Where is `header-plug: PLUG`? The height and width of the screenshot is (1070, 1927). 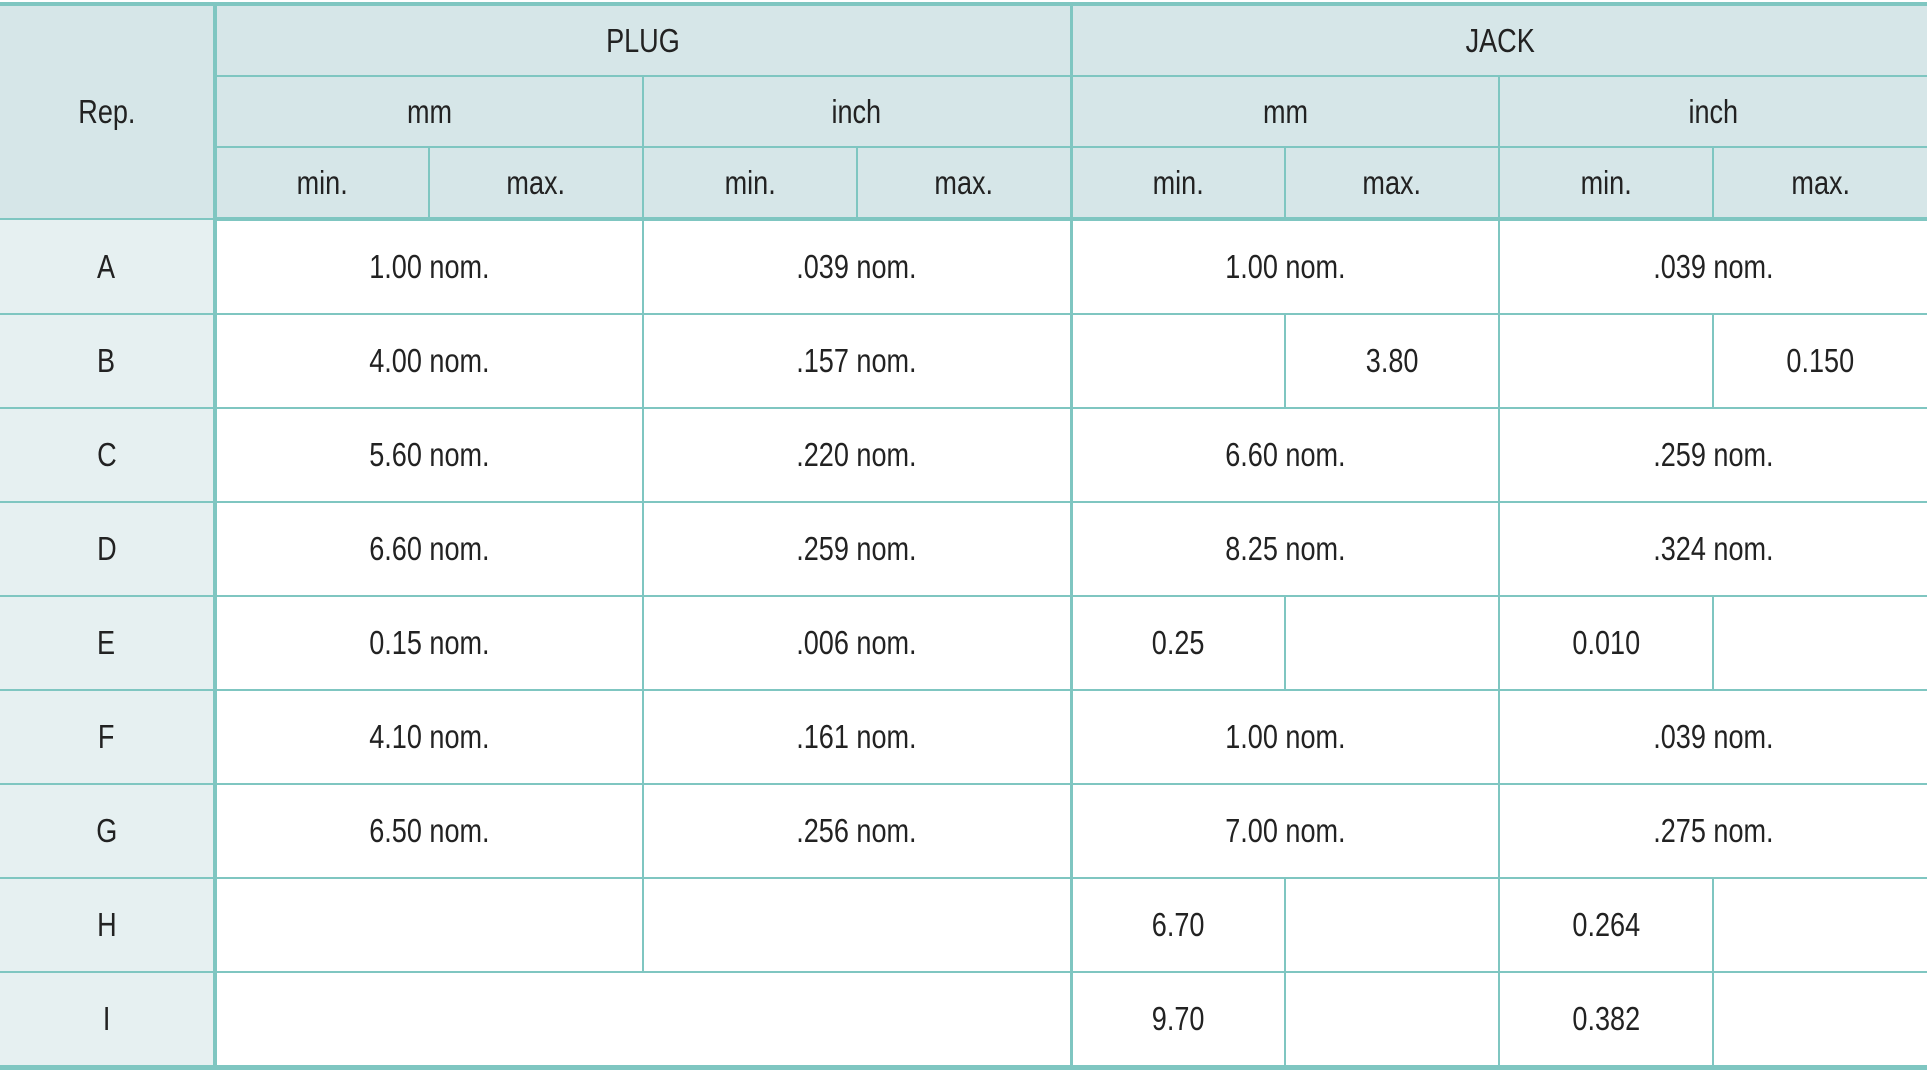 header-plug: PLUG is located at coordinates (643, 39).